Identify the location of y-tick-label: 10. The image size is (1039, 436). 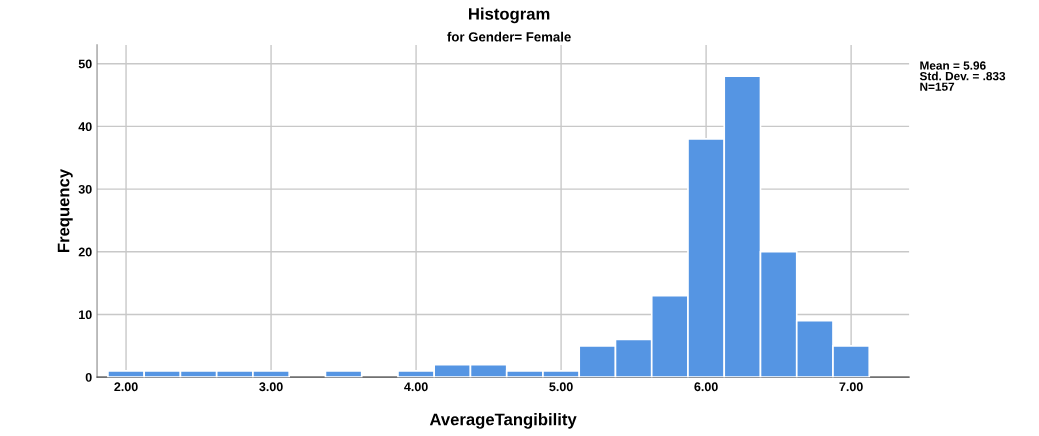
(85, 315).